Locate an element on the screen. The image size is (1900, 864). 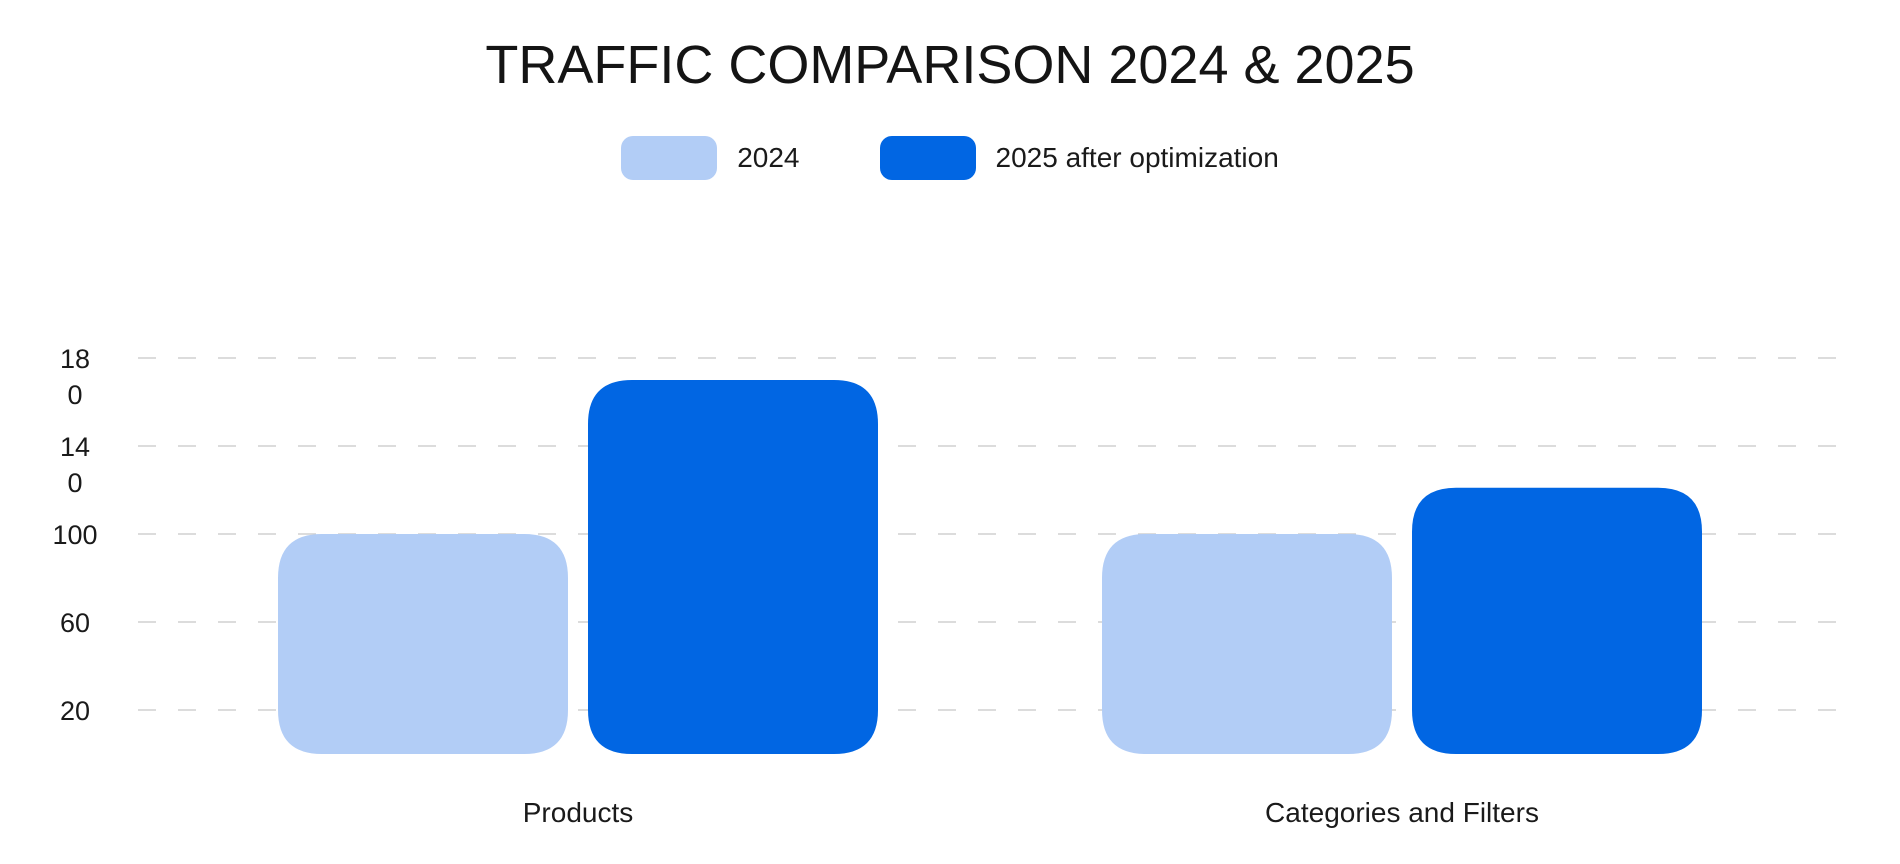
x-category-label-categories-and-filters: Categories and Filters is located at coordinates (1402, 812).